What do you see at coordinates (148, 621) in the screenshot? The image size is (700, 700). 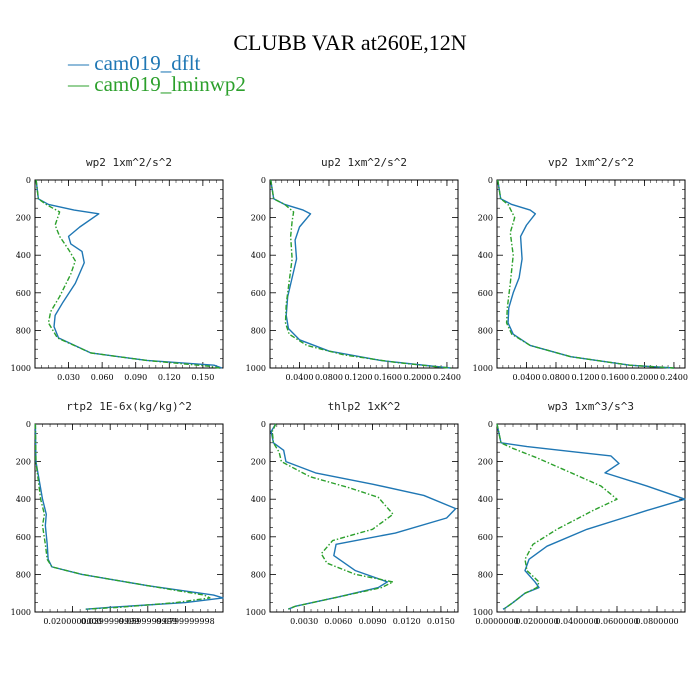 I see `x-tick-label: 0.0599999999` at bounding box center [148, 621].